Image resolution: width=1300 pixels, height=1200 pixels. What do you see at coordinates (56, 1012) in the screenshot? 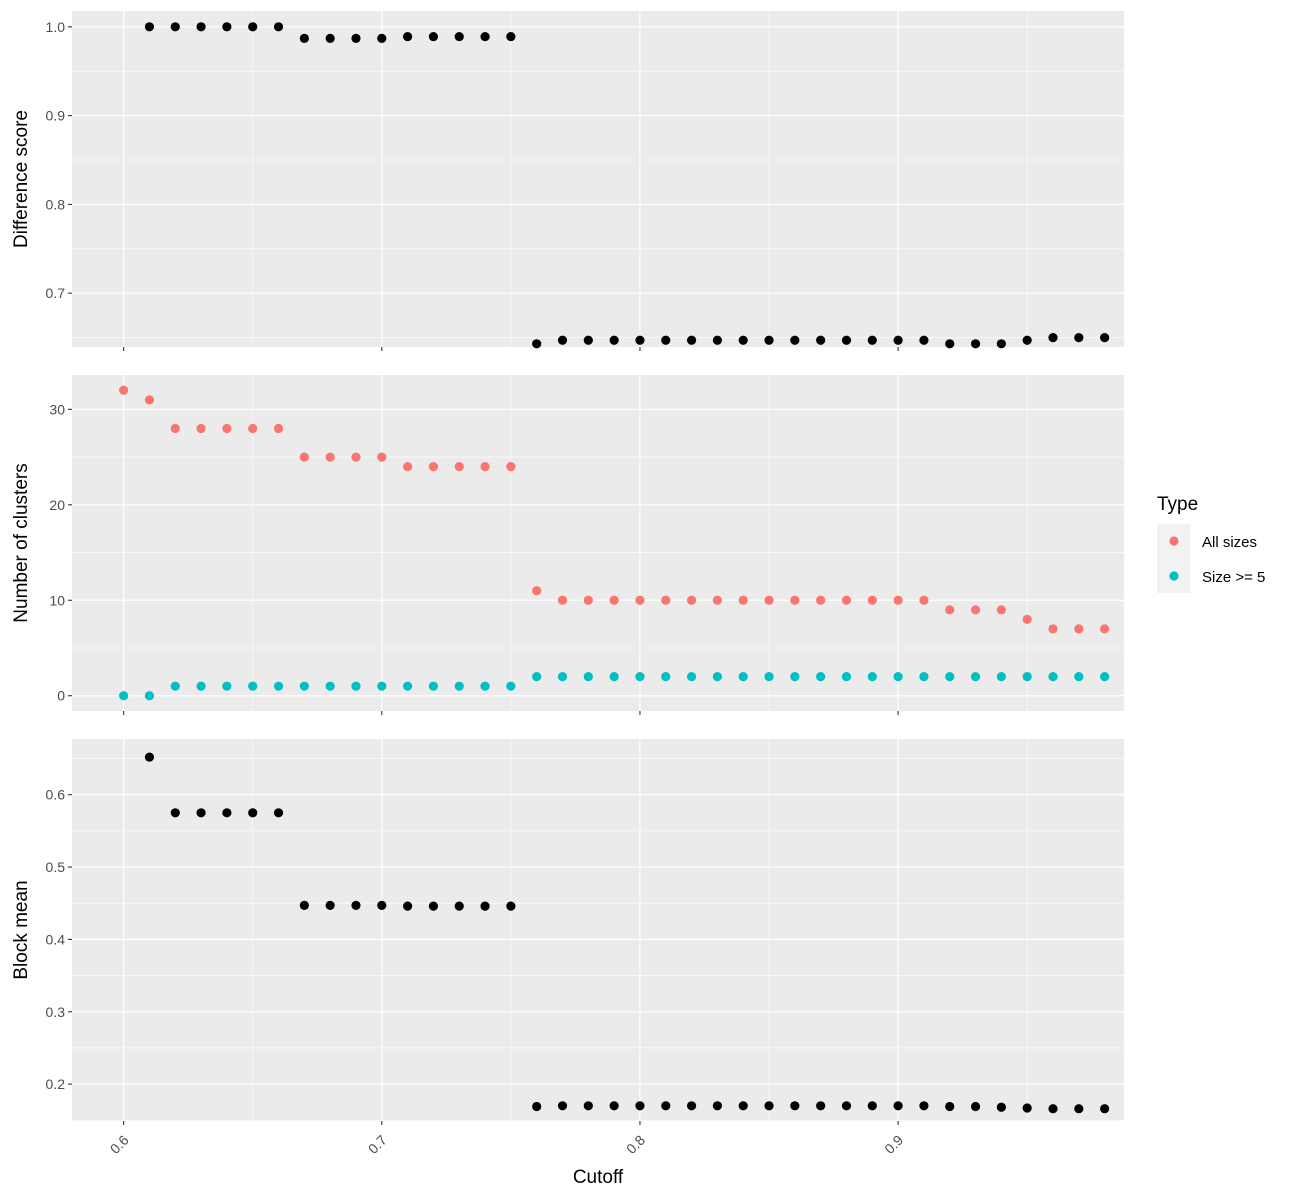
I see `y-tick-label: 0.3` at bounding box center [56, 1012].